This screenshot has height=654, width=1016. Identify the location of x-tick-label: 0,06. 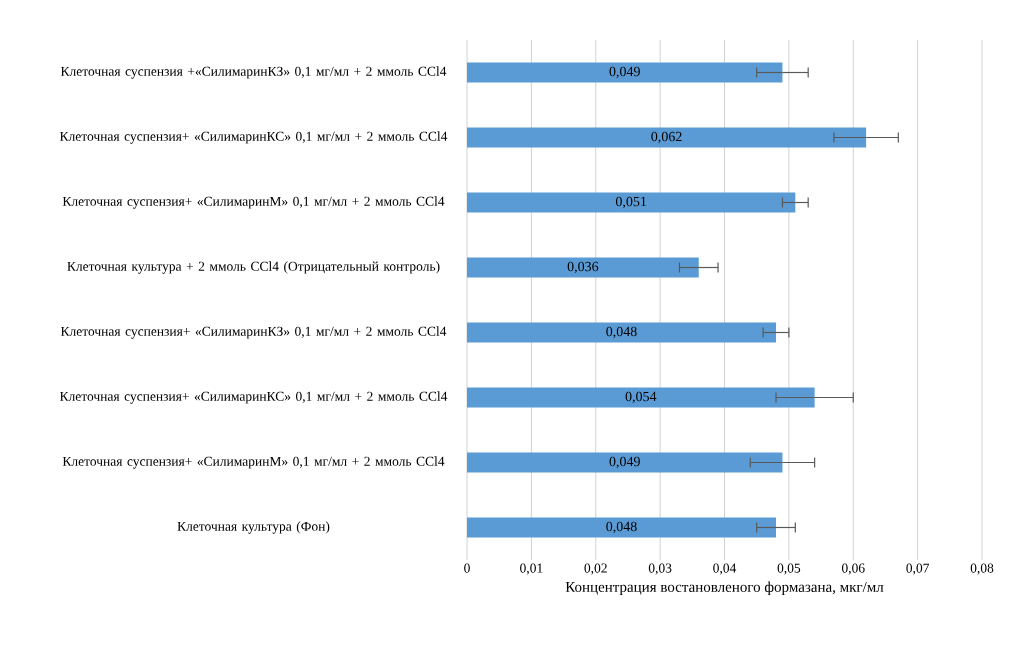
(853, 569).